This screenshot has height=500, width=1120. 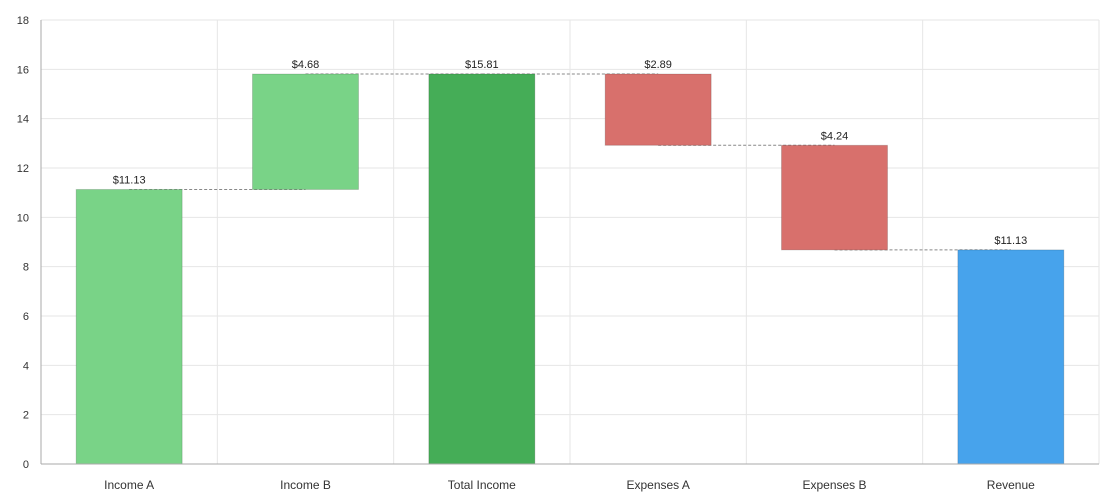 What do you see at coordinates (835, 136) in the screenshot?
I see `data-label: $4.24` at bounding box center [835, 136].